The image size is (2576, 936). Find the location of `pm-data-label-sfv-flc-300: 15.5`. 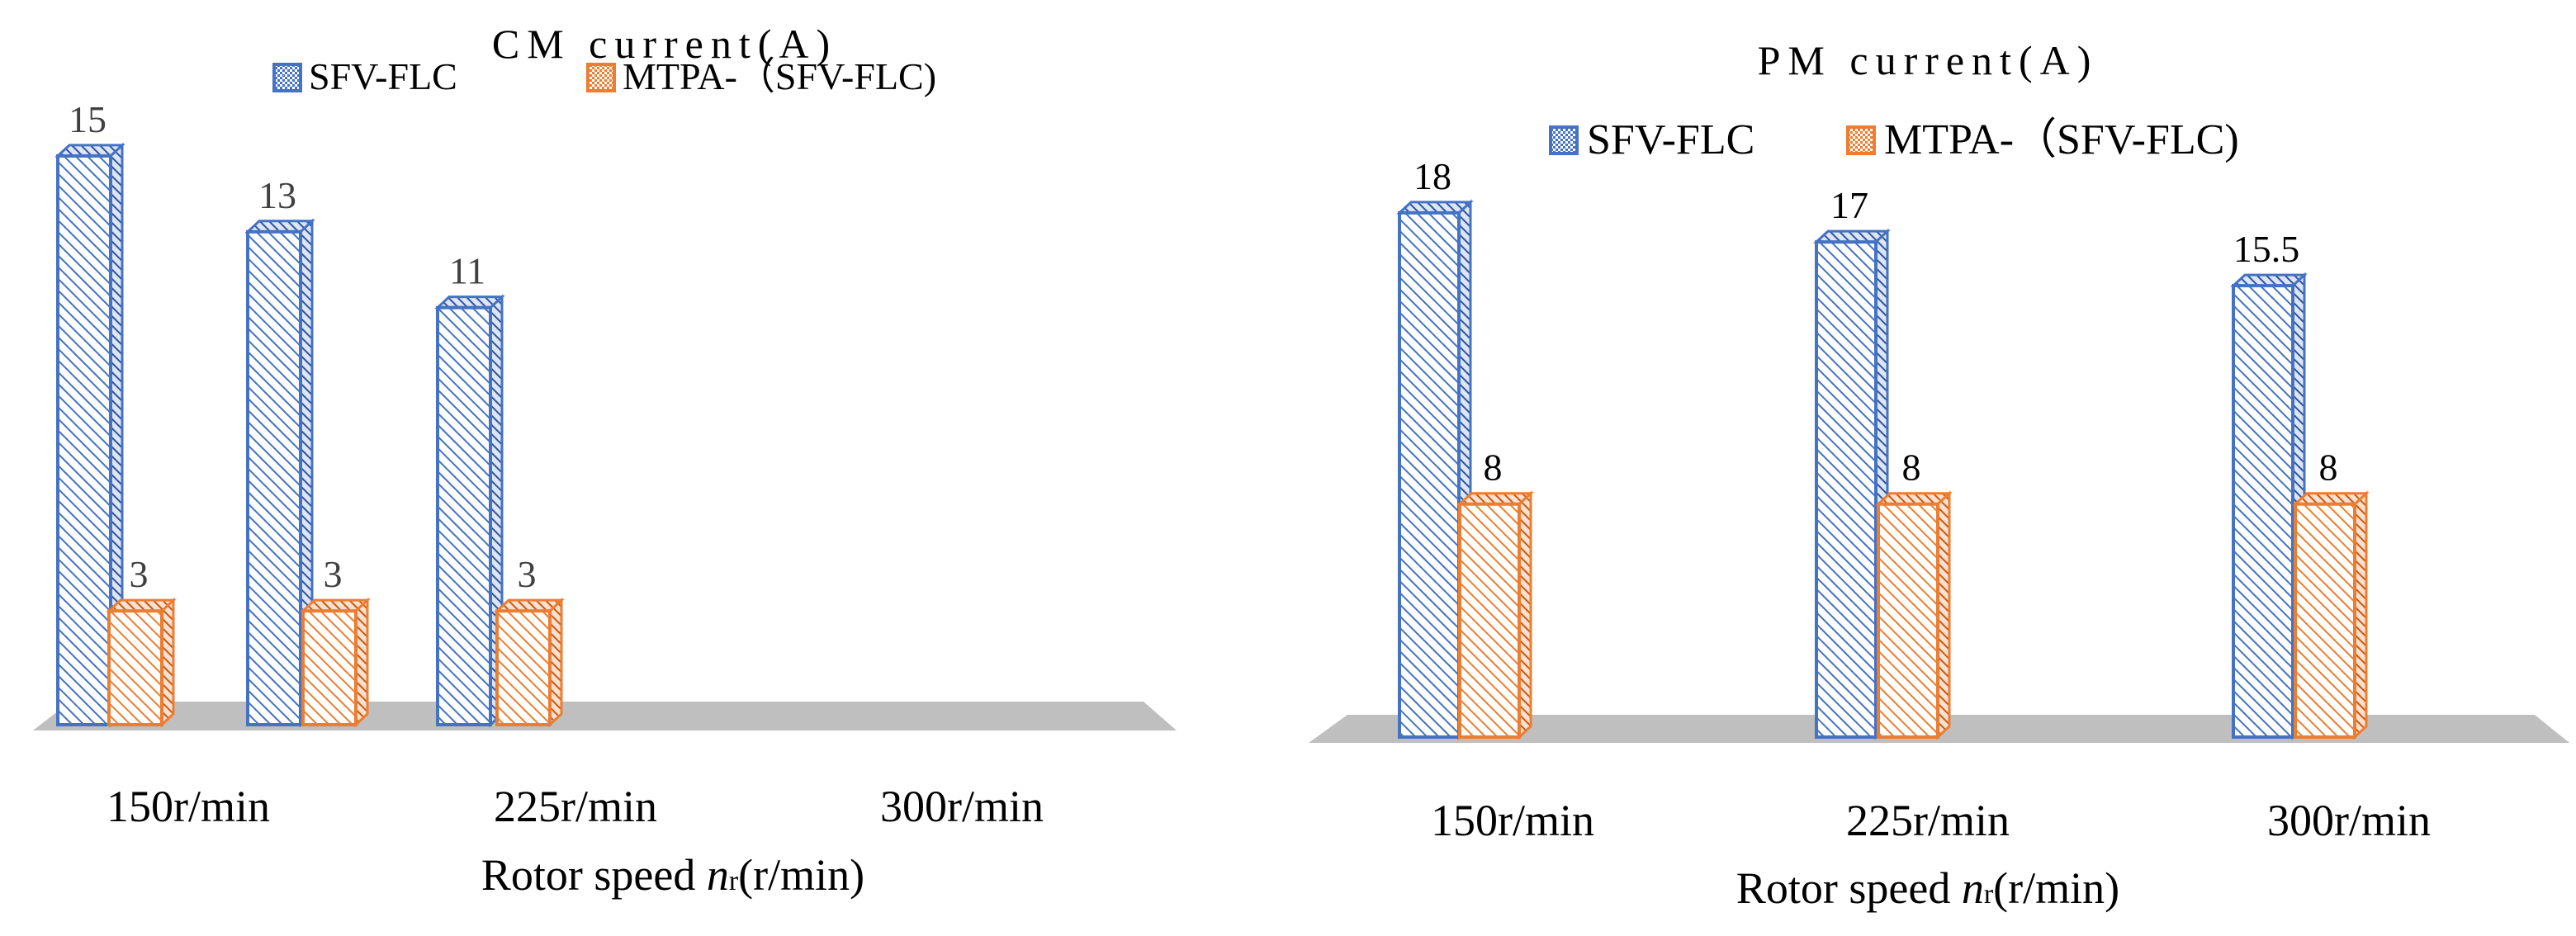

pm-data-label-sfv-flc-300: 15.5 is located at coordinates (2266, 249).